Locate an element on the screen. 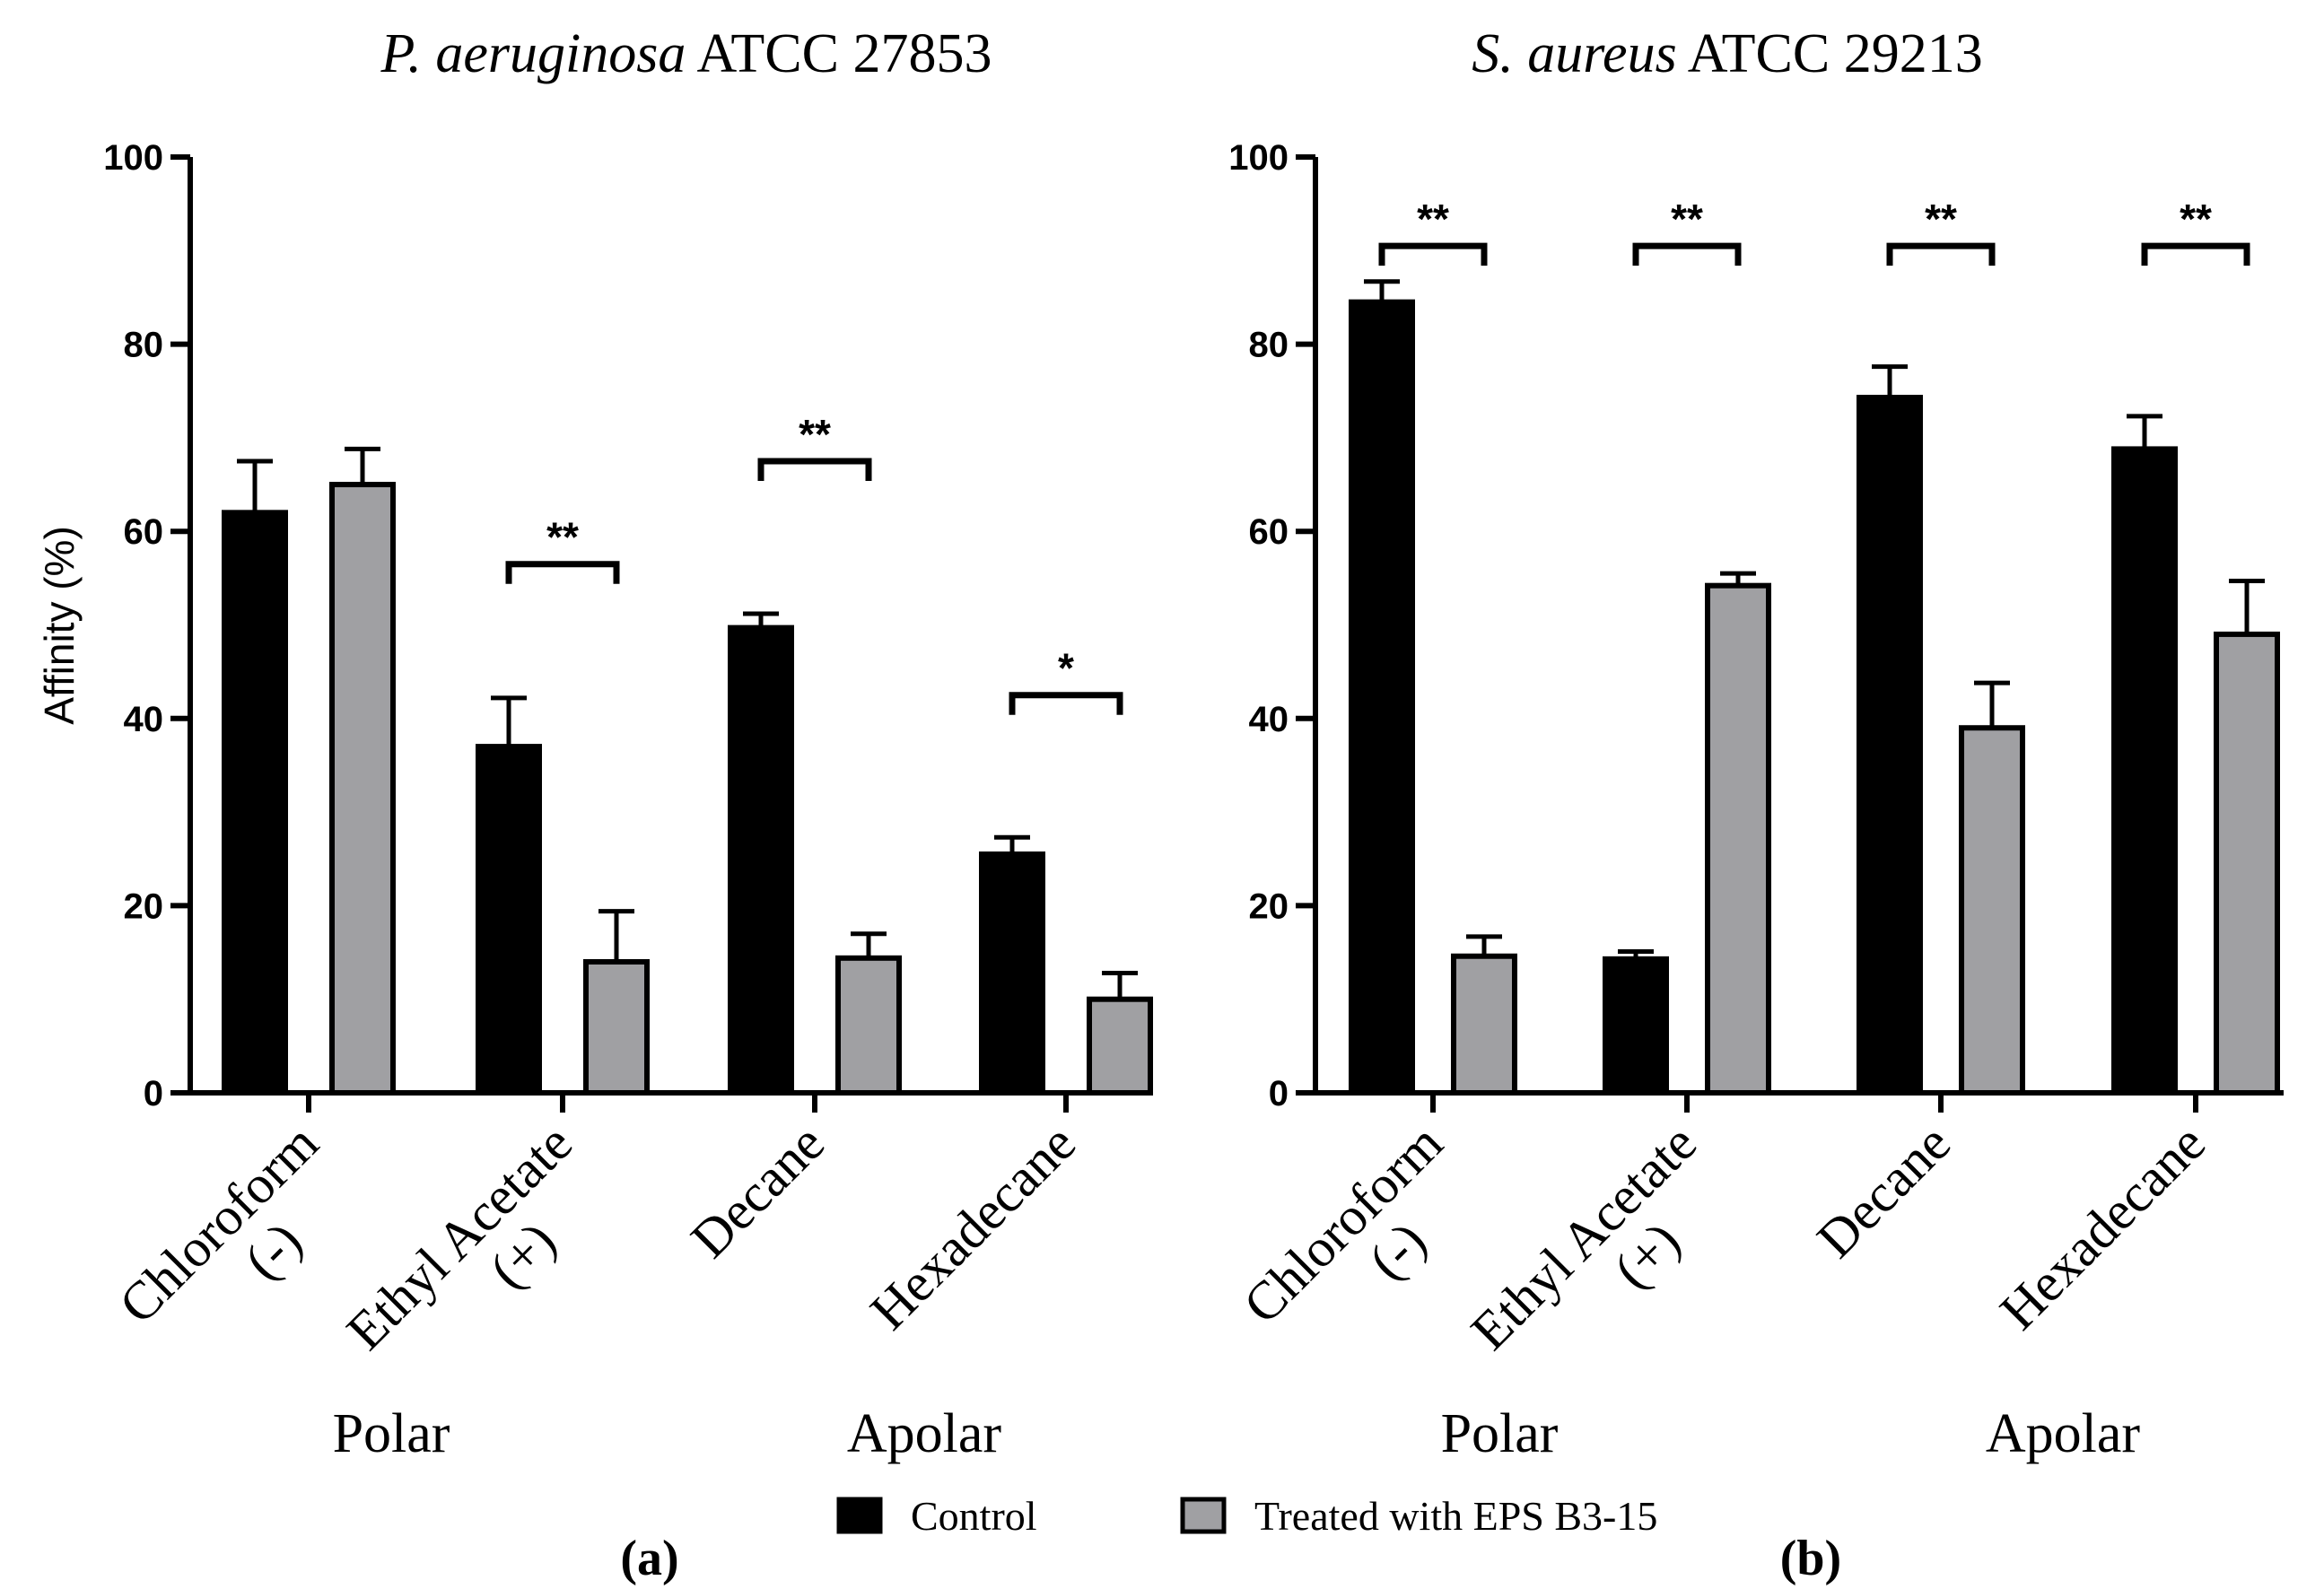 The height and width of the screenshot is (1589, 2324). significance-marker: * is located at coordinates (1066, 668).